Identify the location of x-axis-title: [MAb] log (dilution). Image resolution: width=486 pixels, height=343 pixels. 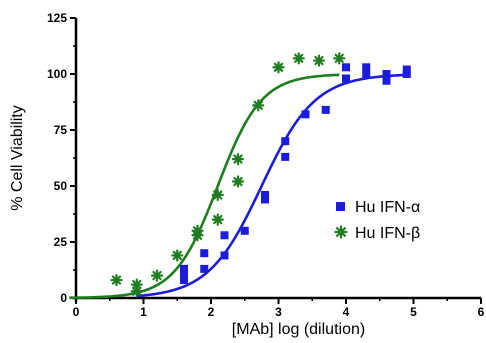
(298, 329).